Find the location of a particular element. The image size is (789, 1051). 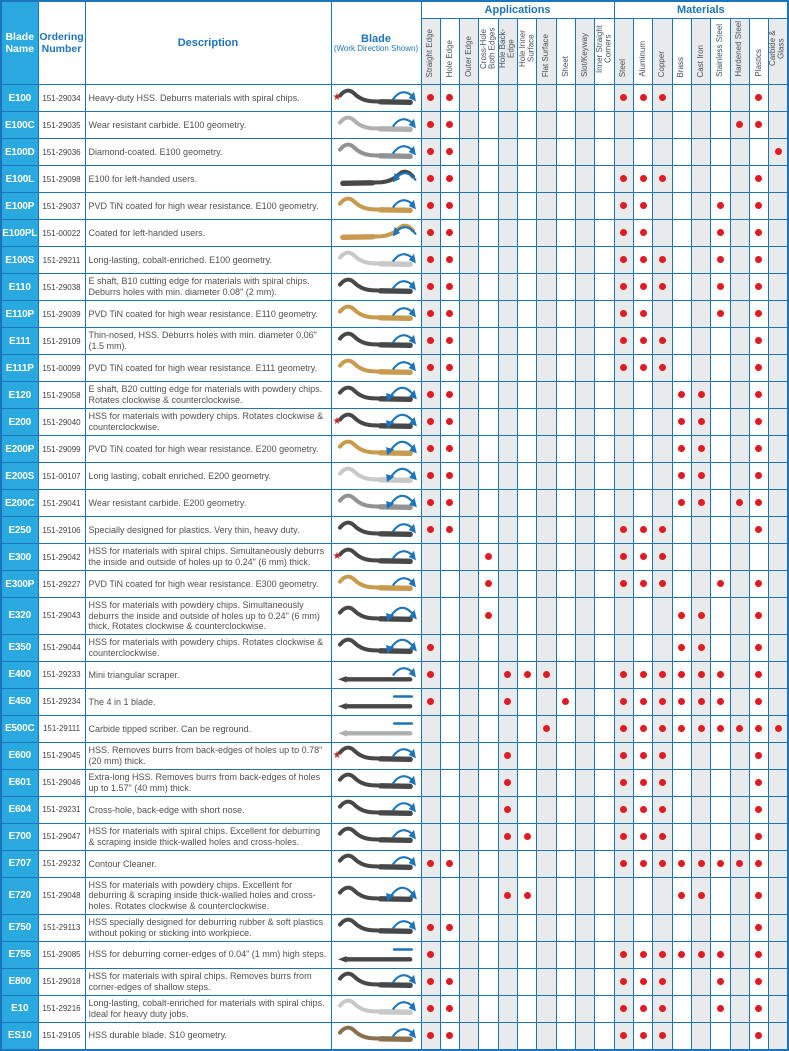

ordering-number-cell: 151-29046 is located at coordinates (61, 782).